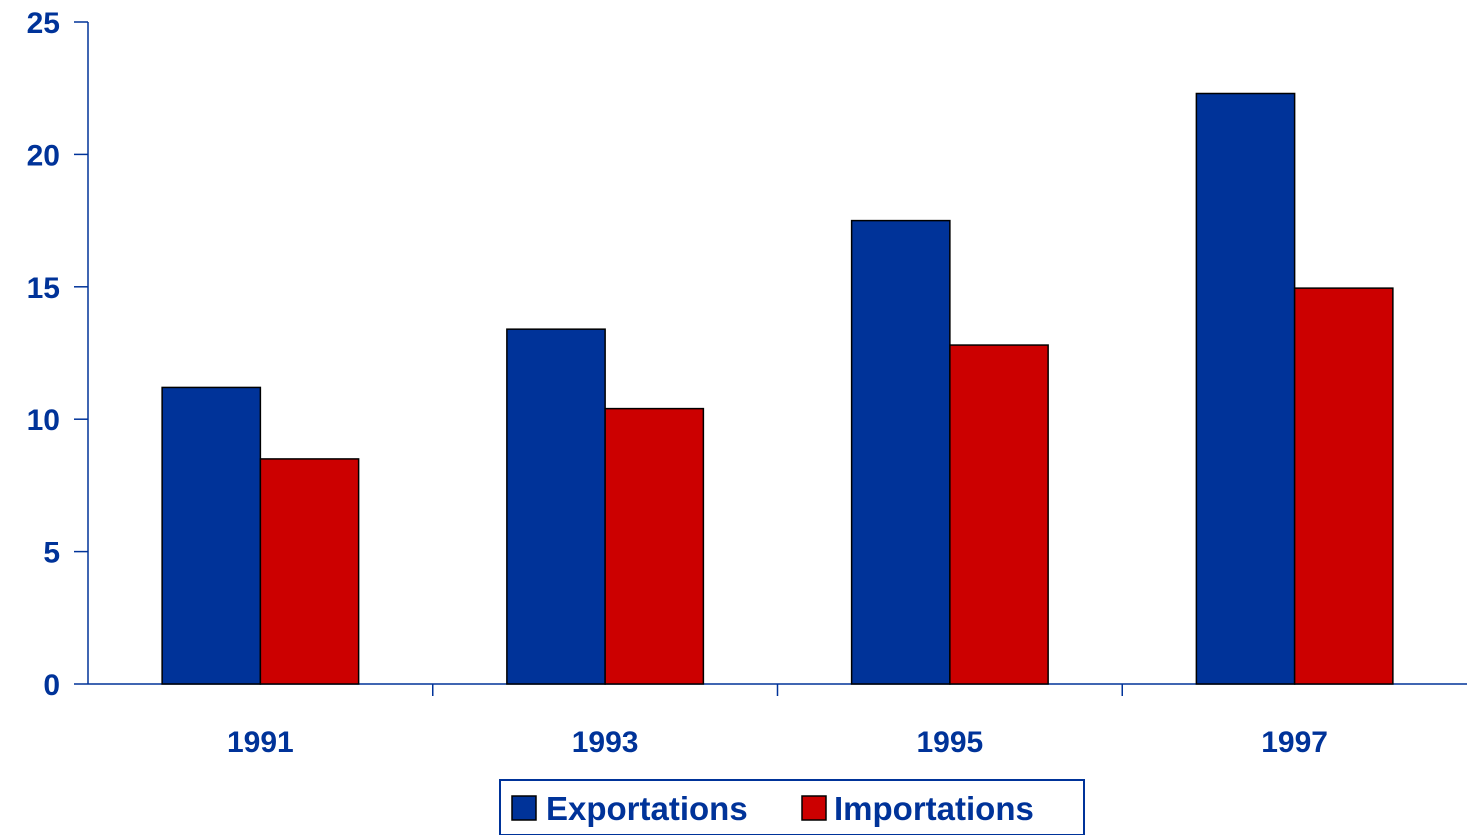  I want to click on y-tick-label: 5, so click(51, 553).